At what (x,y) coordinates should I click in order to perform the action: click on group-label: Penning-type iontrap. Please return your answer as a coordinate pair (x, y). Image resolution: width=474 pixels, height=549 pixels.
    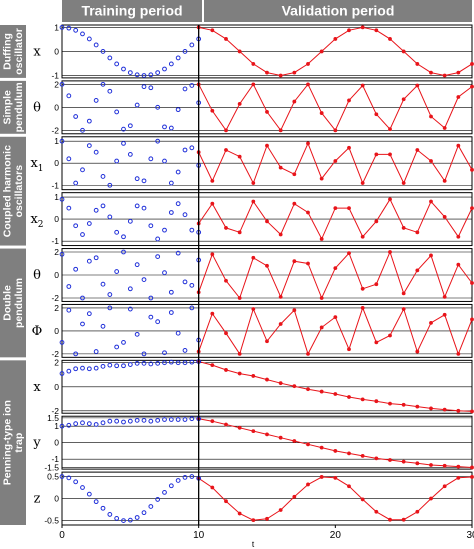
    Looking at the image, I should click on (14, 442).